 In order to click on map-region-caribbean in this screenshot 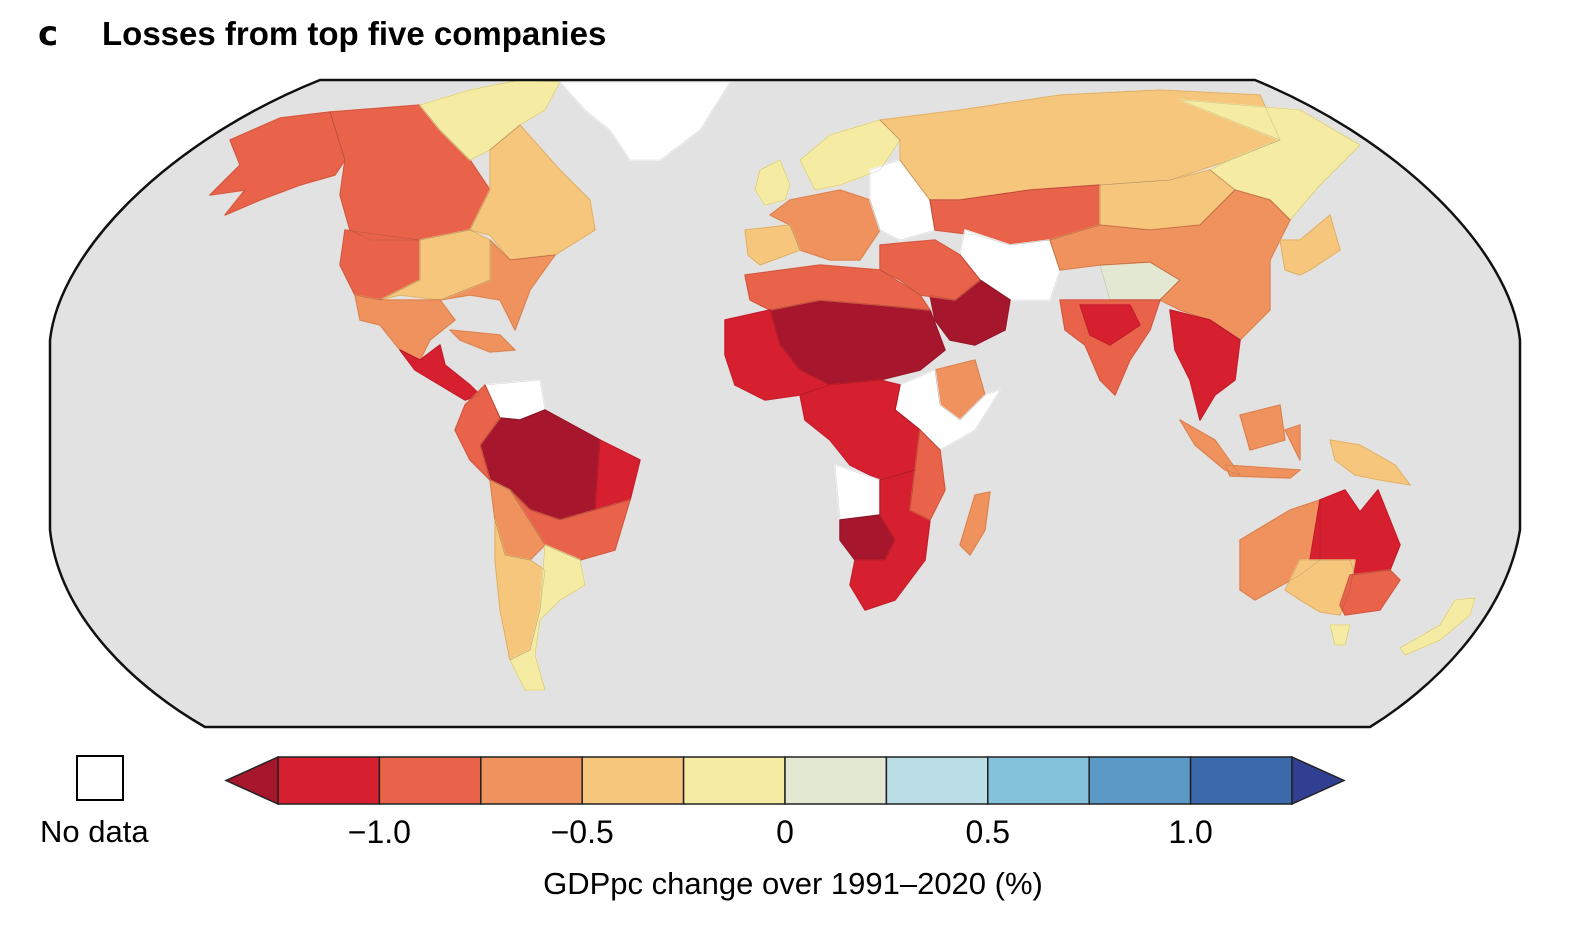, I will do `click(482, 341)`.